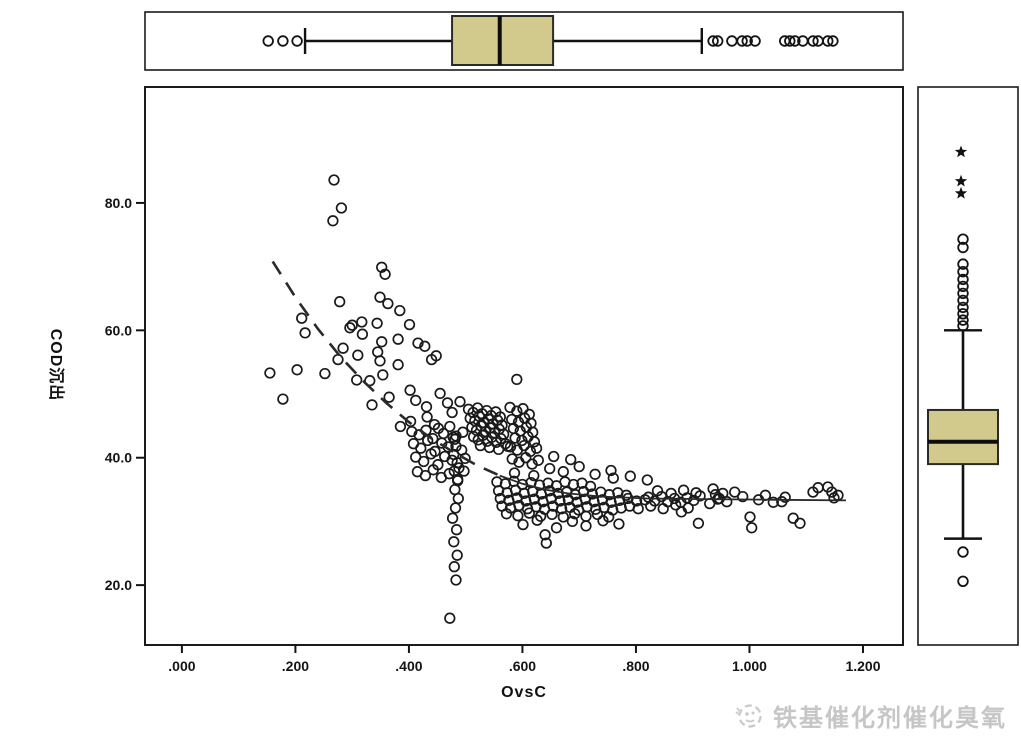  Describe the element at coordinates (55, 365) in the screenshot. I see `y-axis-title: COD沉出` at that location.